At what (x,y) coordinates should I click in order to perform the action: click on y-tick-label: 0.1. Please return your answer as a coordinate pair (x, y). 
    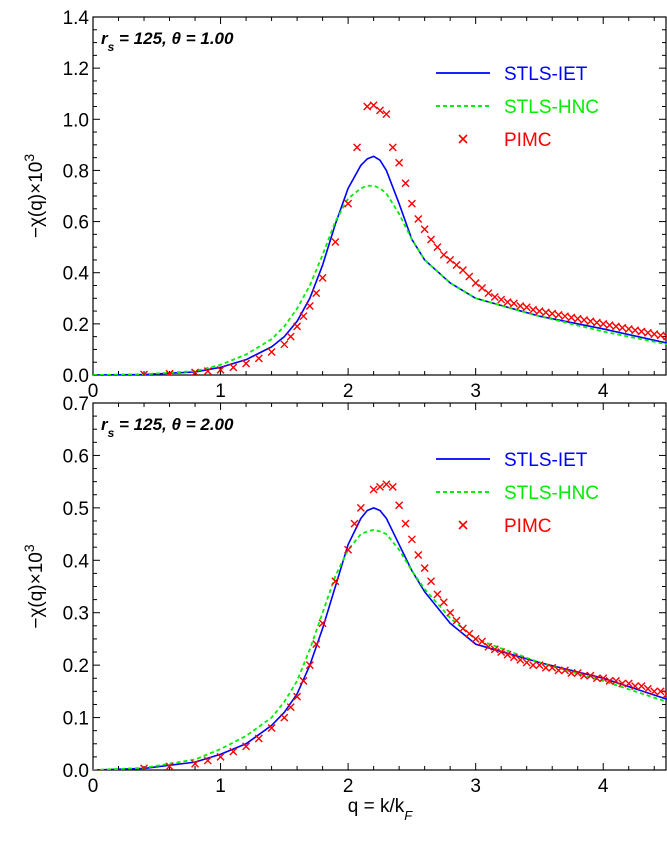
    Looking at the image, I should click on (76, 719).